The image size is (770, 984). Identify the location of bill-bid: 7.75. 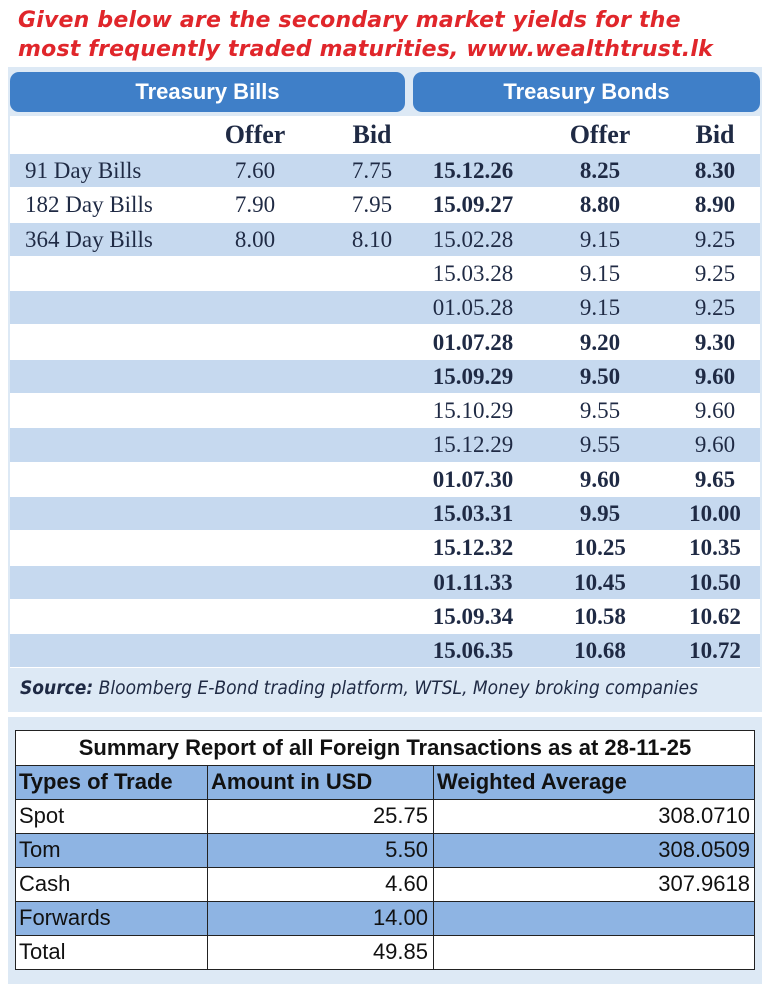
(372, 170).